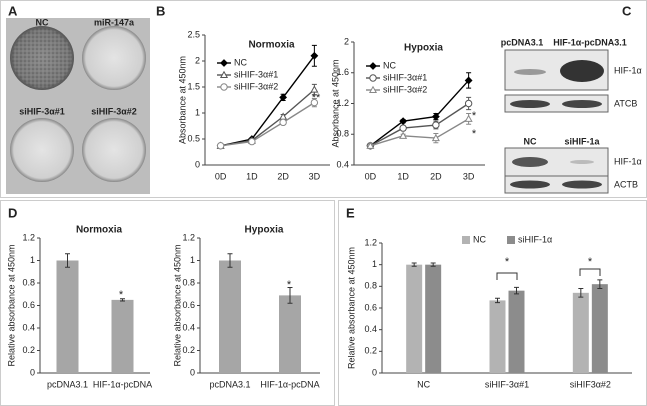 This screenshot has width=647, height=406. I want to click on colonies, so click(42, 58).